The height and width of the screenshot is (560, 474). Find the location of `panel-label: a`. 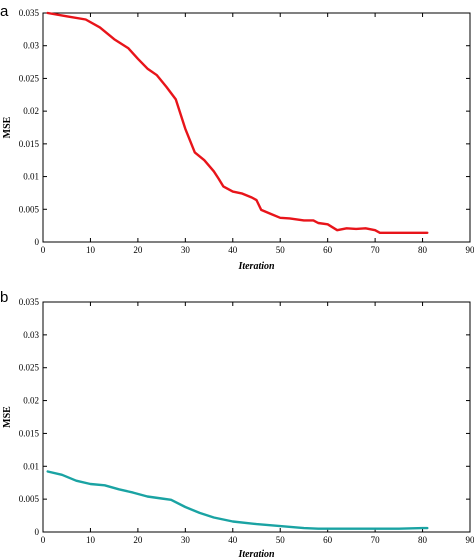

panel-label: a is located at coordinates (4, 11).